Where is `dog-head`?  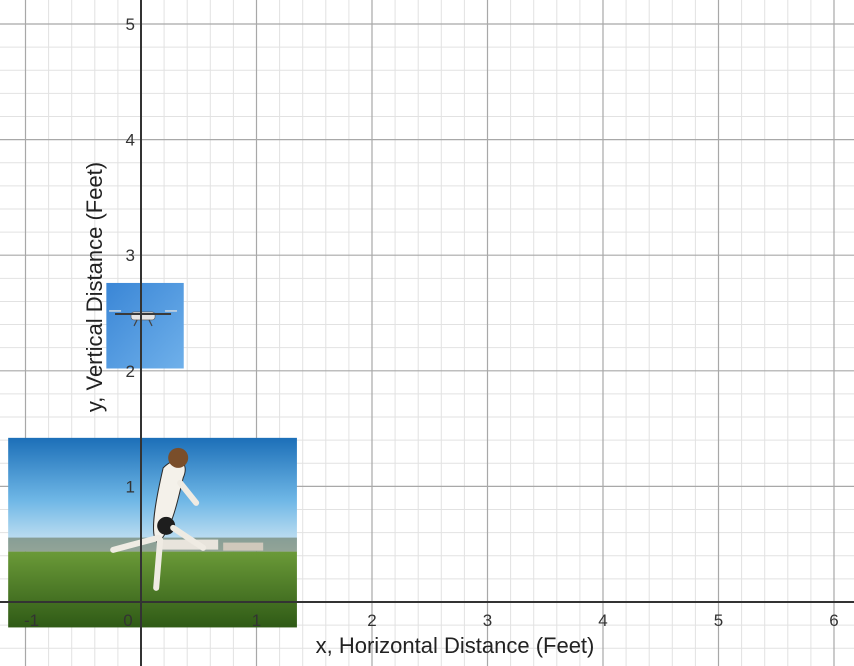
dog-head is located at coordinates (178, 457).